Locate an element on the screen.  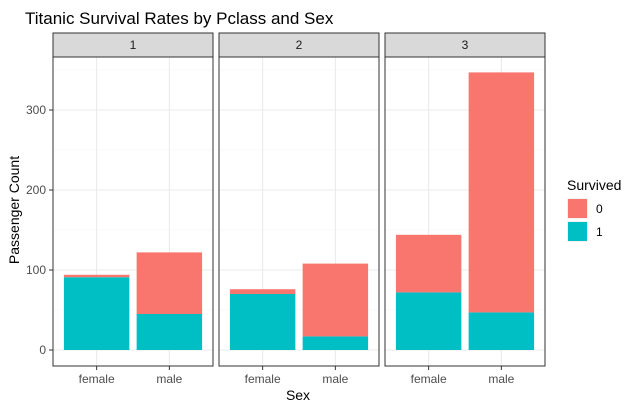
facet-label: 3 is located at coordinates (465, 45).